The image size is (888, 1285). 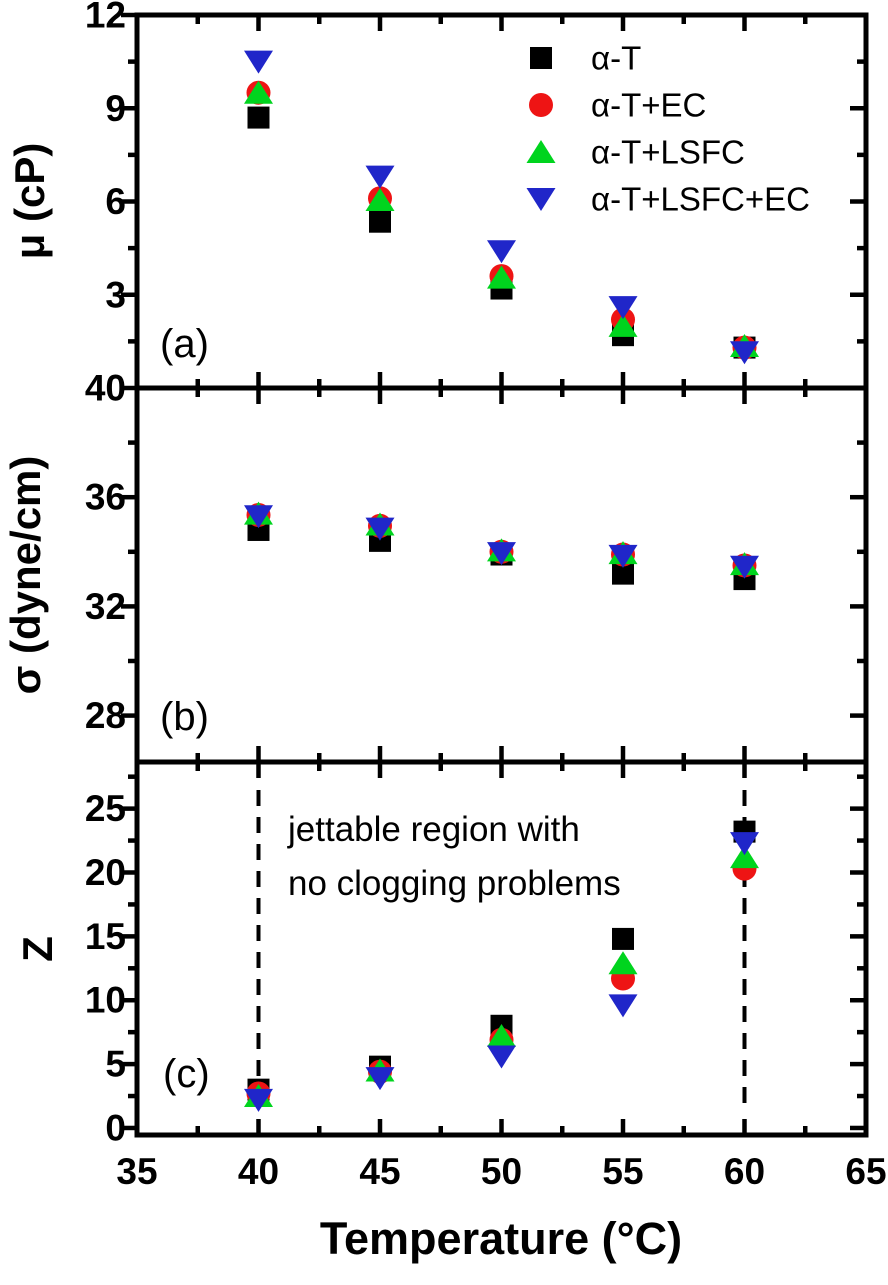 What do you see at coordinates (501, 1238) in the screenshot?
I see `x-axis-title: Temperature (°C)` at bounding box center [501, 1238].